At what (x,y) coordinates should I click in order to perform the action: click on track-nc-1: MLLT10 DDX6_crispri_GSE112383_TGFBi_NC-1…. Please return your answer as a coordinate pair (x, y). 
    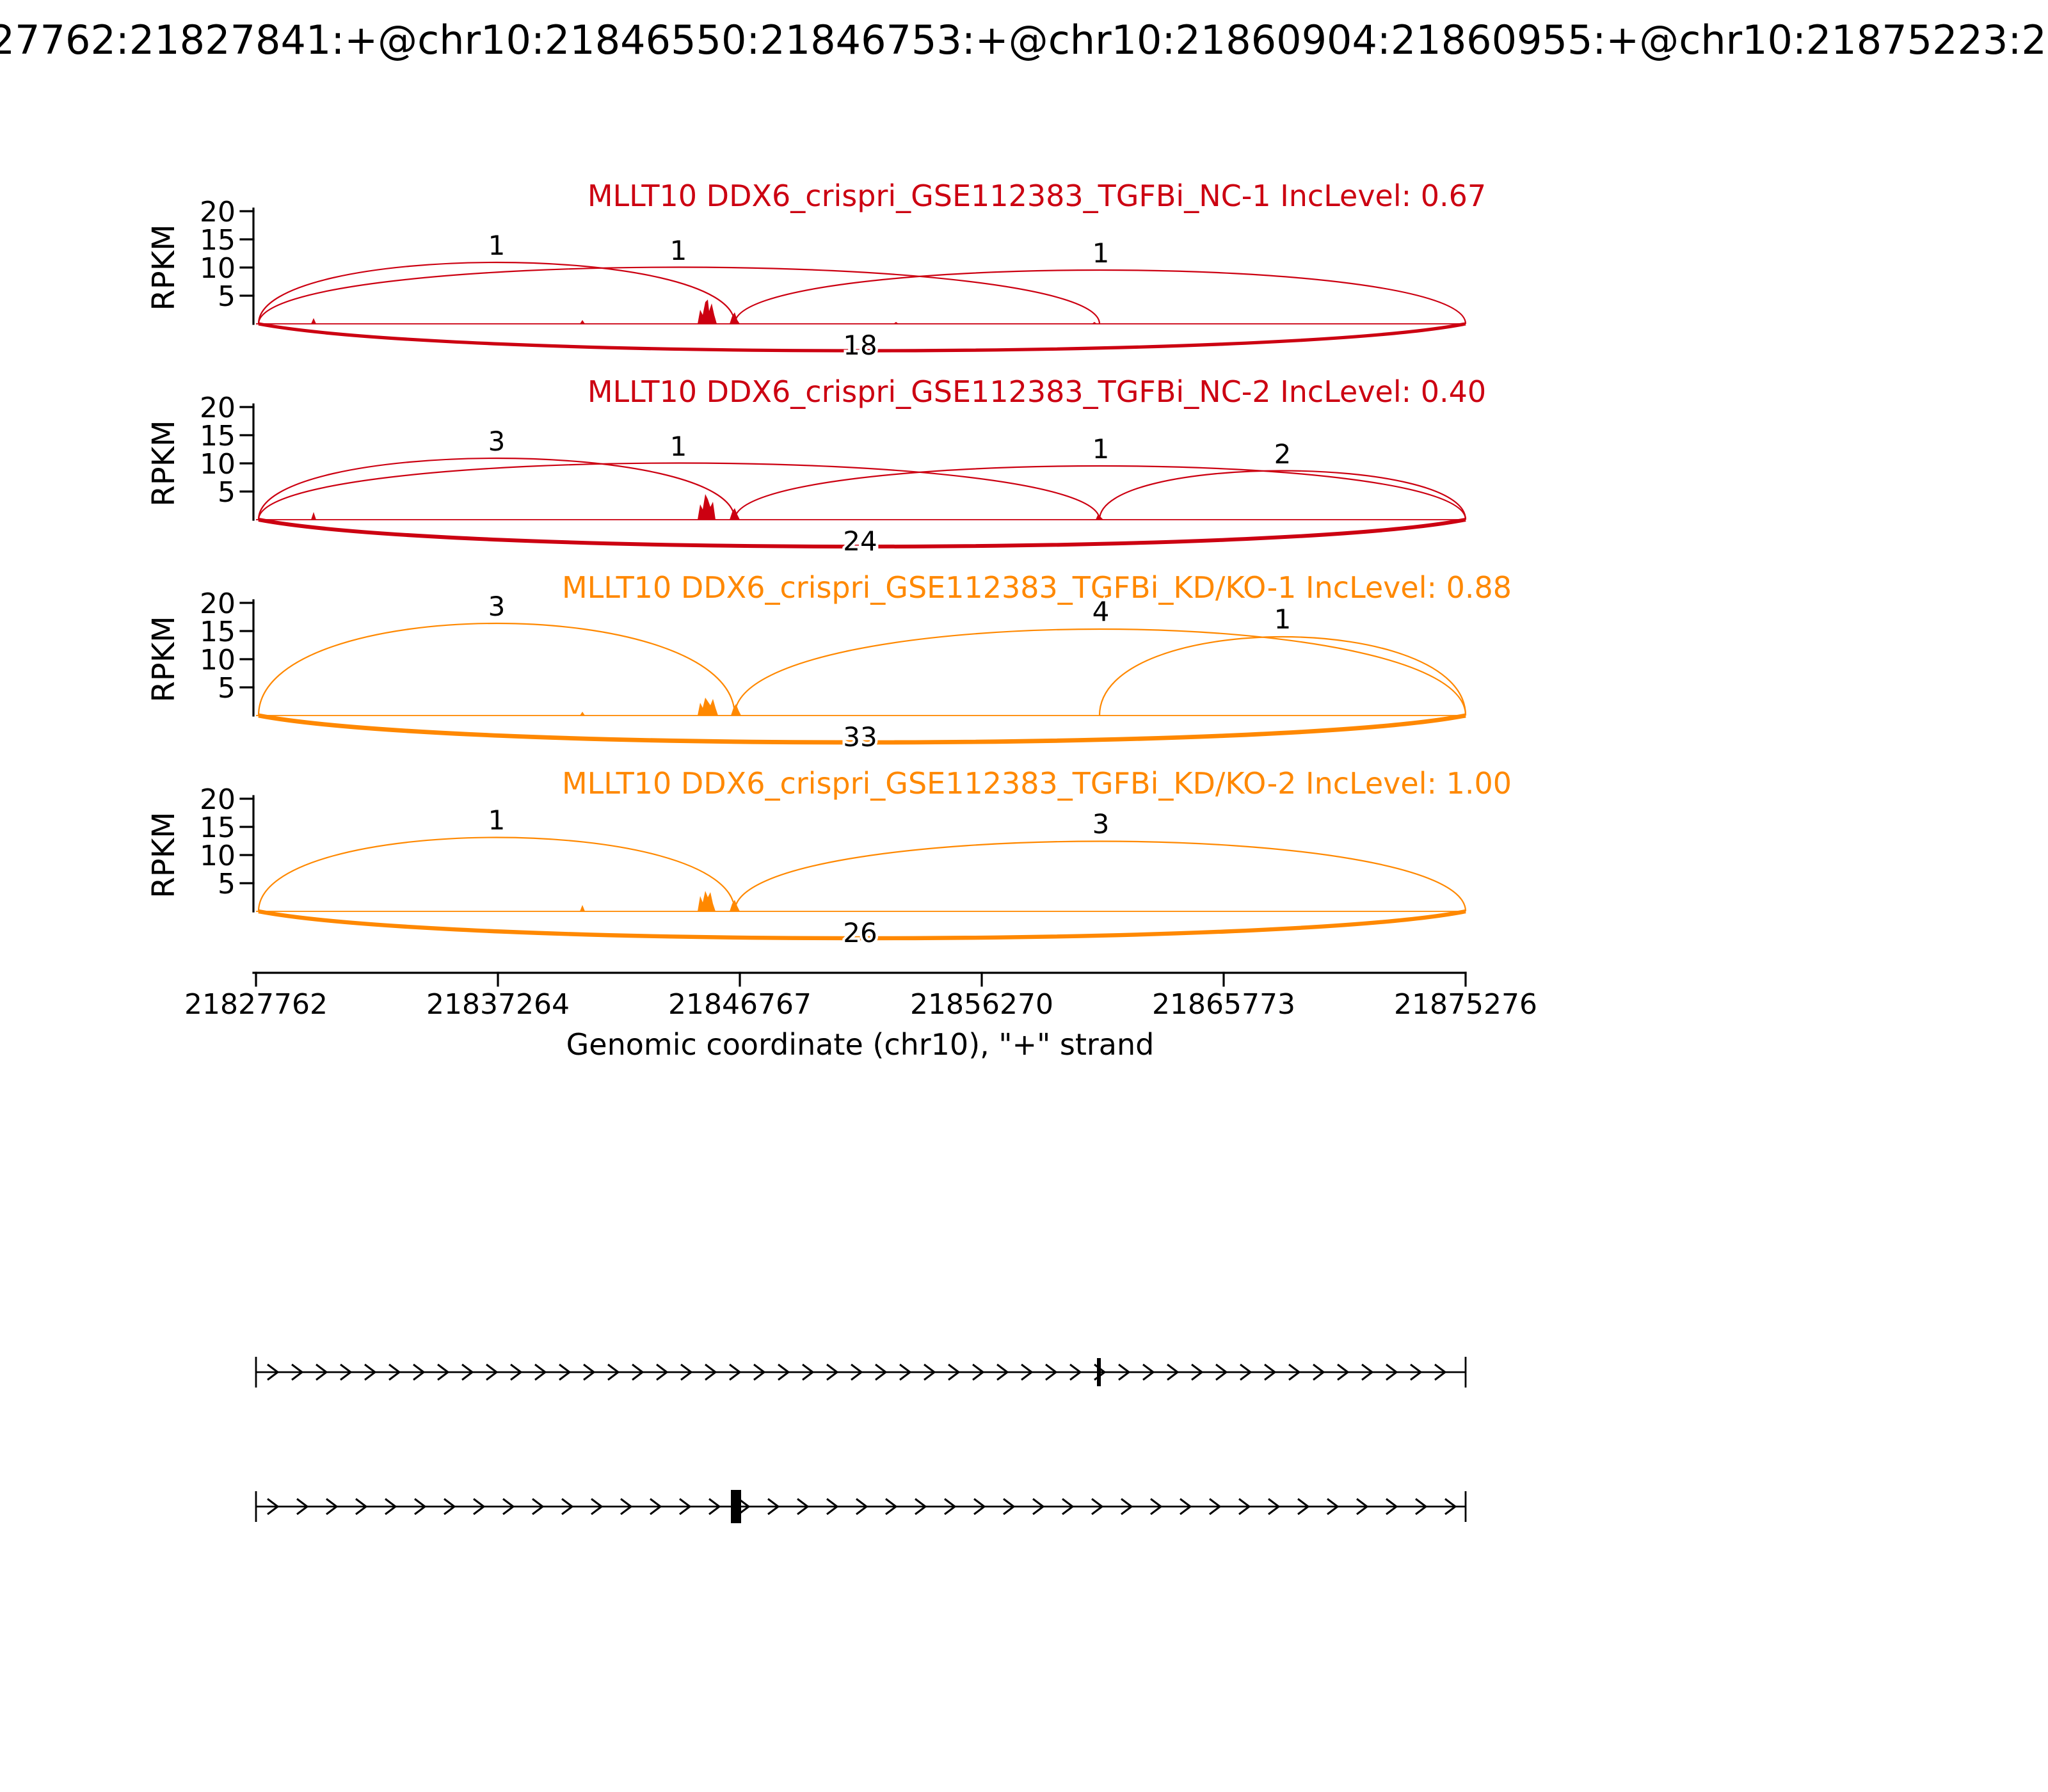
    Looking at the image, I should click on (816, 271).